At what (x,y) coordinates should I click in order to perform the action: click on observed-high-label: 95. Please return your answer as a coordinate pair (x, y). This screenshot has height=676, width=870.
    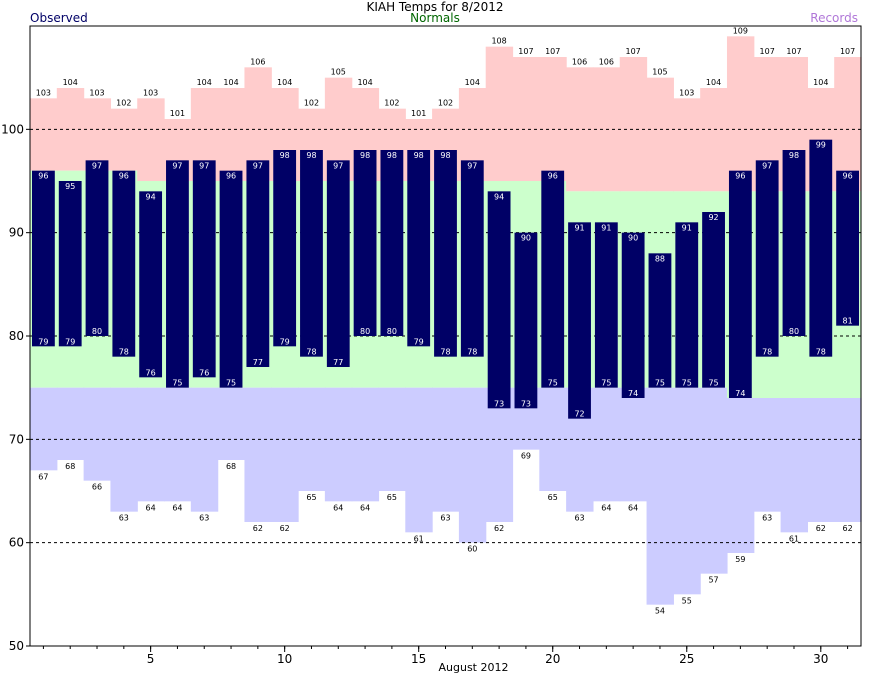
    Looking at the image, I should click on (70, 186).